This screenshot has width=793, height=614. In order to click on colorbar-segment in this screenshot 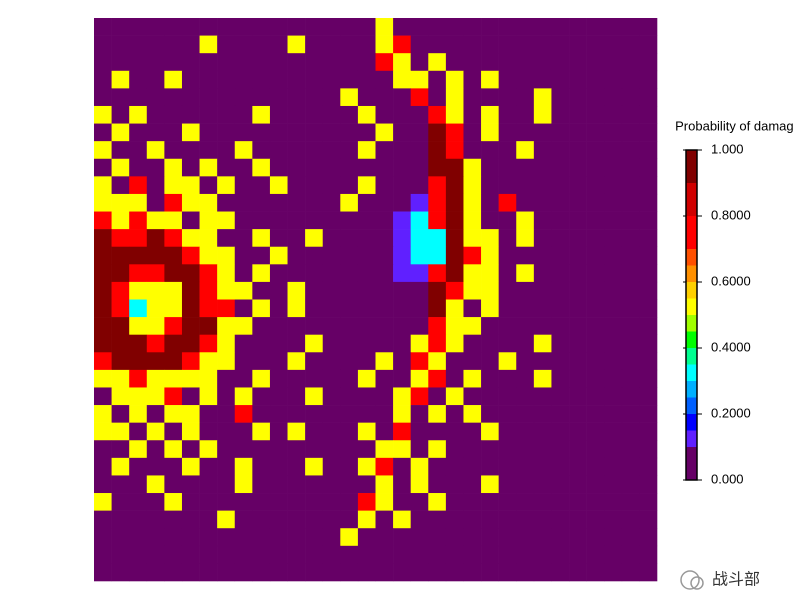, I will do `click(691, 166)`.